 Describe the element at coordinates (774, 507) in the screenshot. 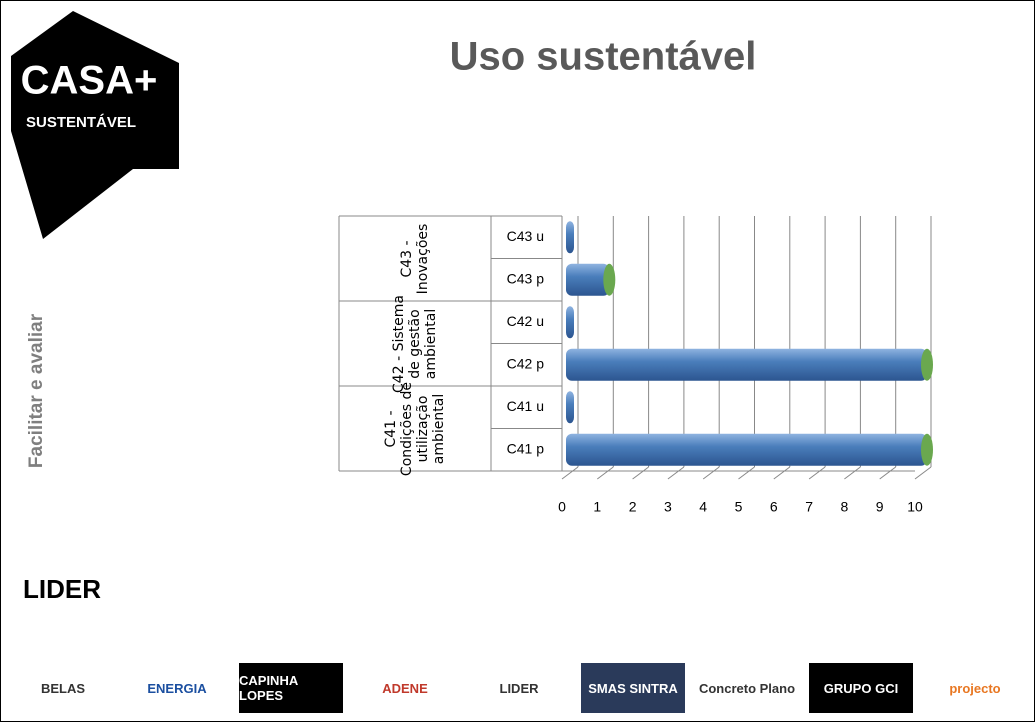

I see `x-tick-label: 6` at that location.